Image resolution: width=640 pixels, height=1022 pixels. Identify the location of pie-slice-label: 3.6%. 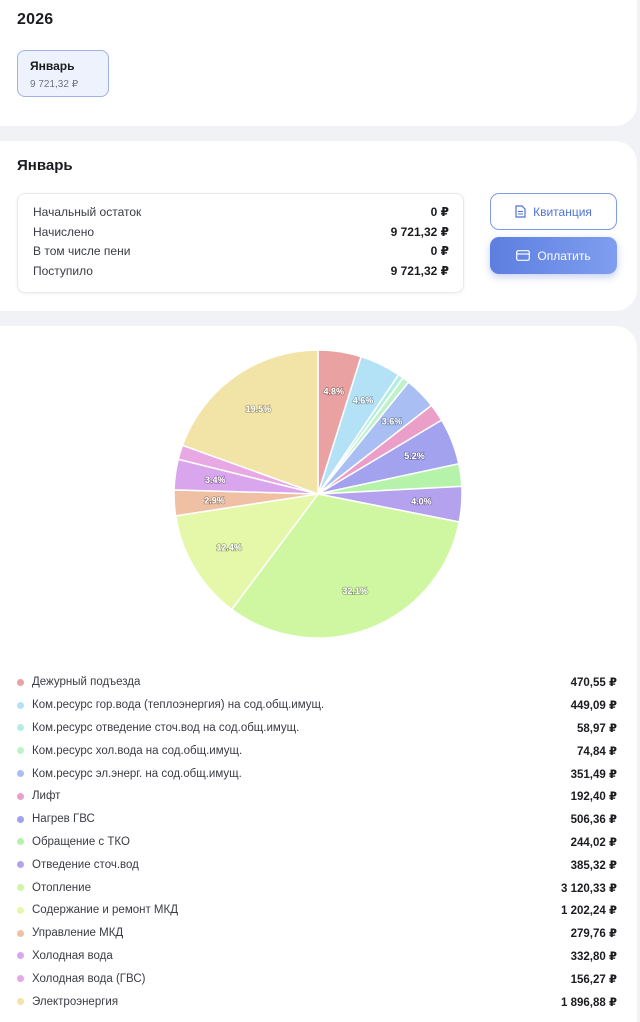
(392, 421).